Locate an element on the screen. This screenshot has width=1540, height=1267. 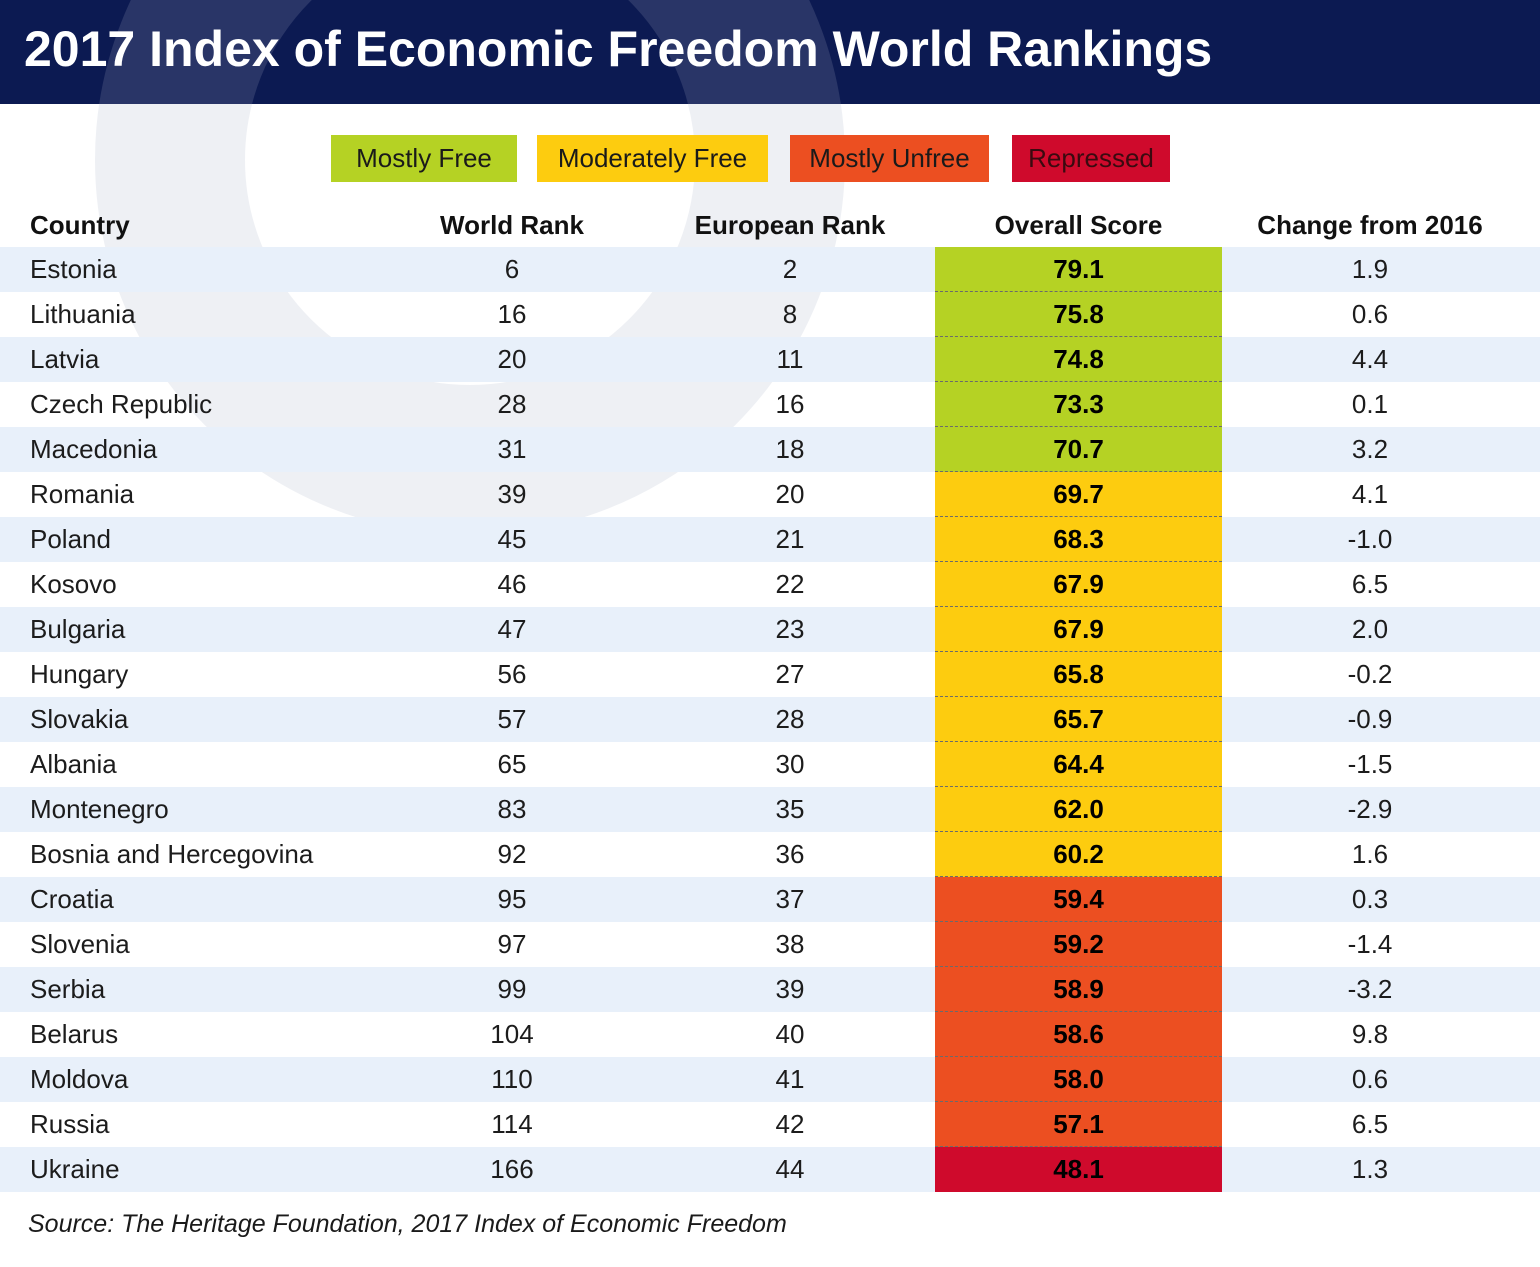
european-rank-cell: 38 is located at coordinates (790, 944).